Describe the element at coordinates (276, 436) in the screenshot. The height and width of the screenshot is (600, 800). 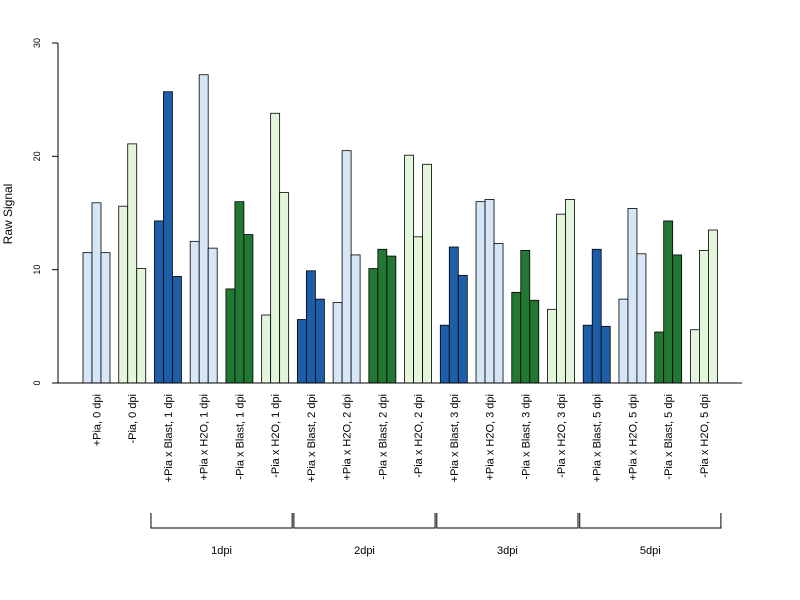
I see `category-label: -Pia x H2O, 1 dpi` at that location.